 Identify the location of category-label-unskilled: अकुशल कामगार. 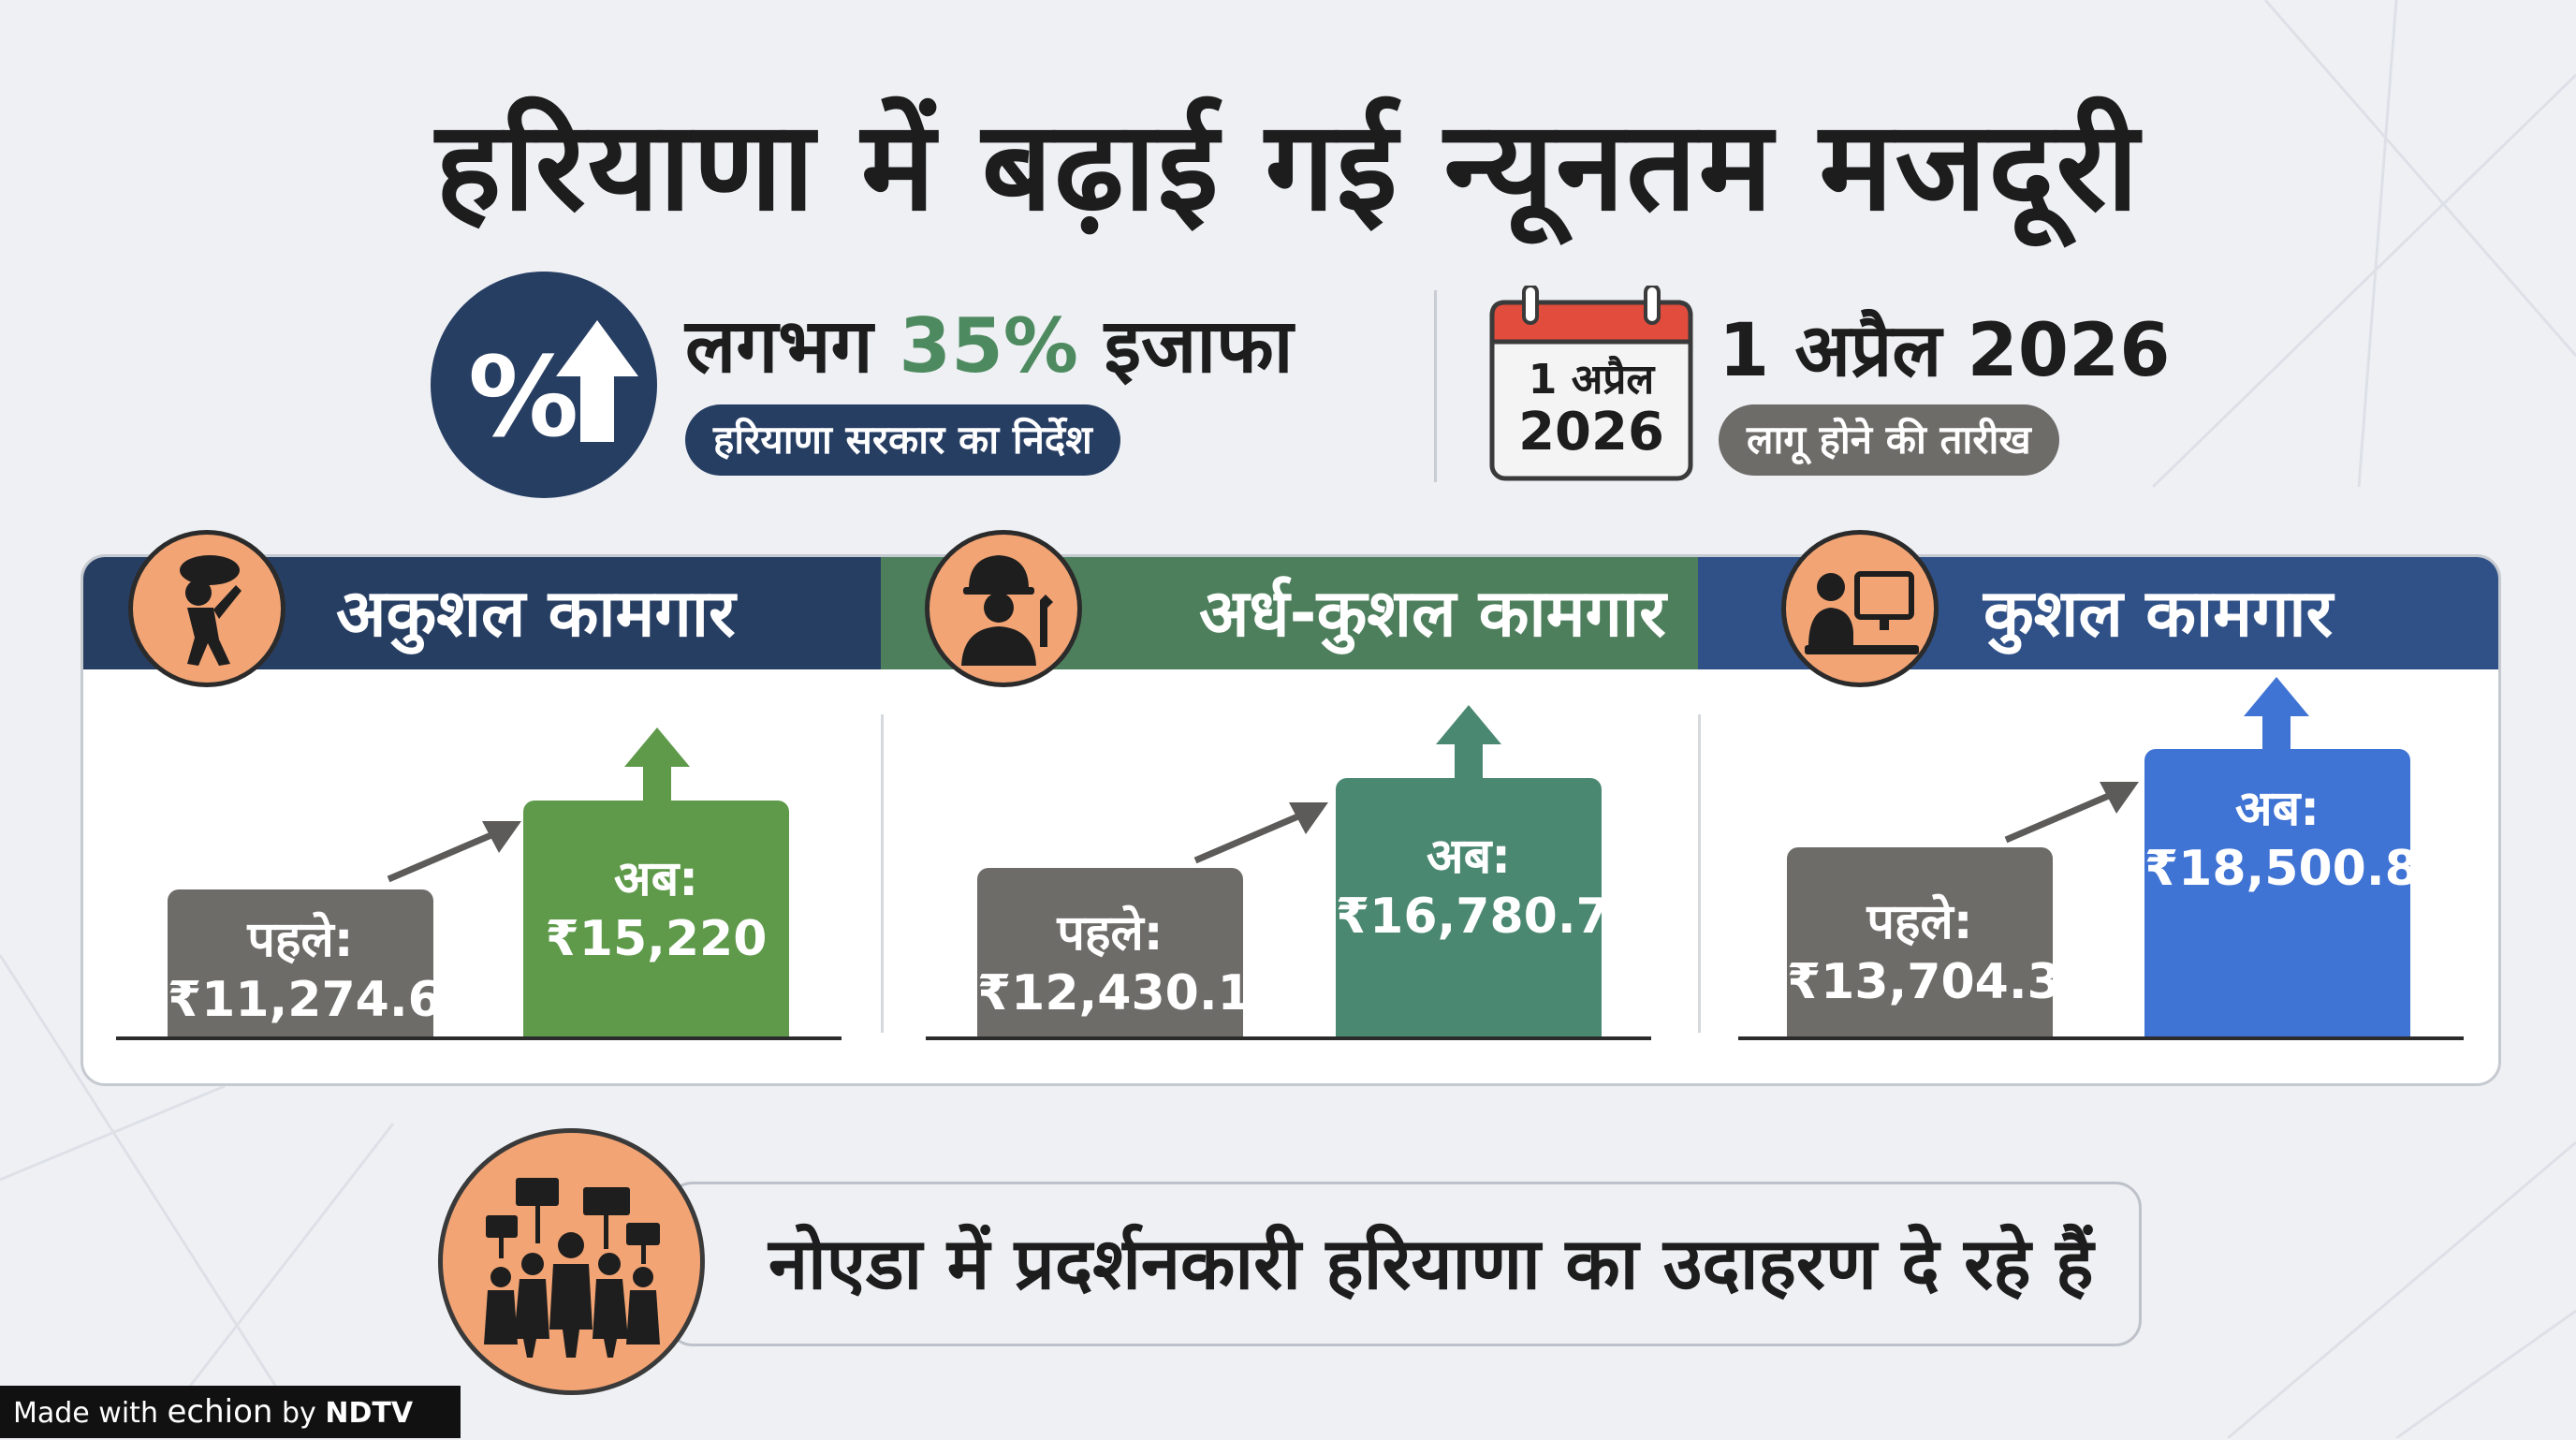
(536, 613).